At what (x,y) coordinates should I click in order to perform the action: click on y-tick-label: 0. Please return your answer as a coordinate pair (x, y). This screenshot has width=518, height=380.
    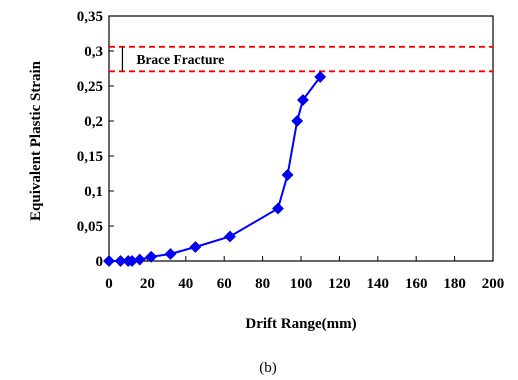
    Looking at the image, I should click on (100, 262).